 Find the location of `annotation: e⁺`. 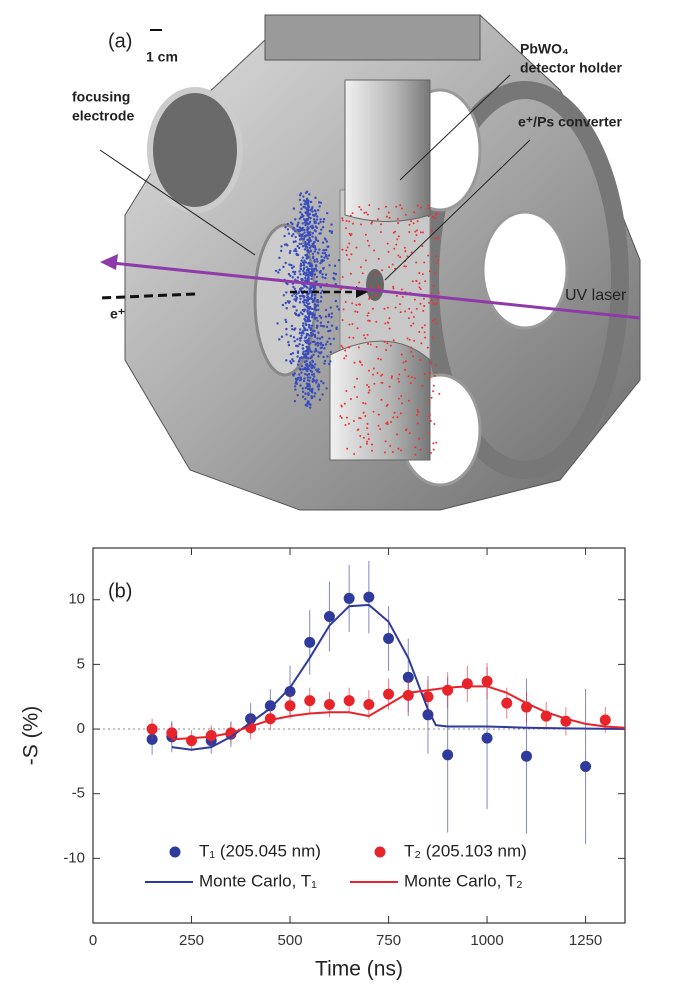

annotation: e⁺ is located at coordinates (117, 314).